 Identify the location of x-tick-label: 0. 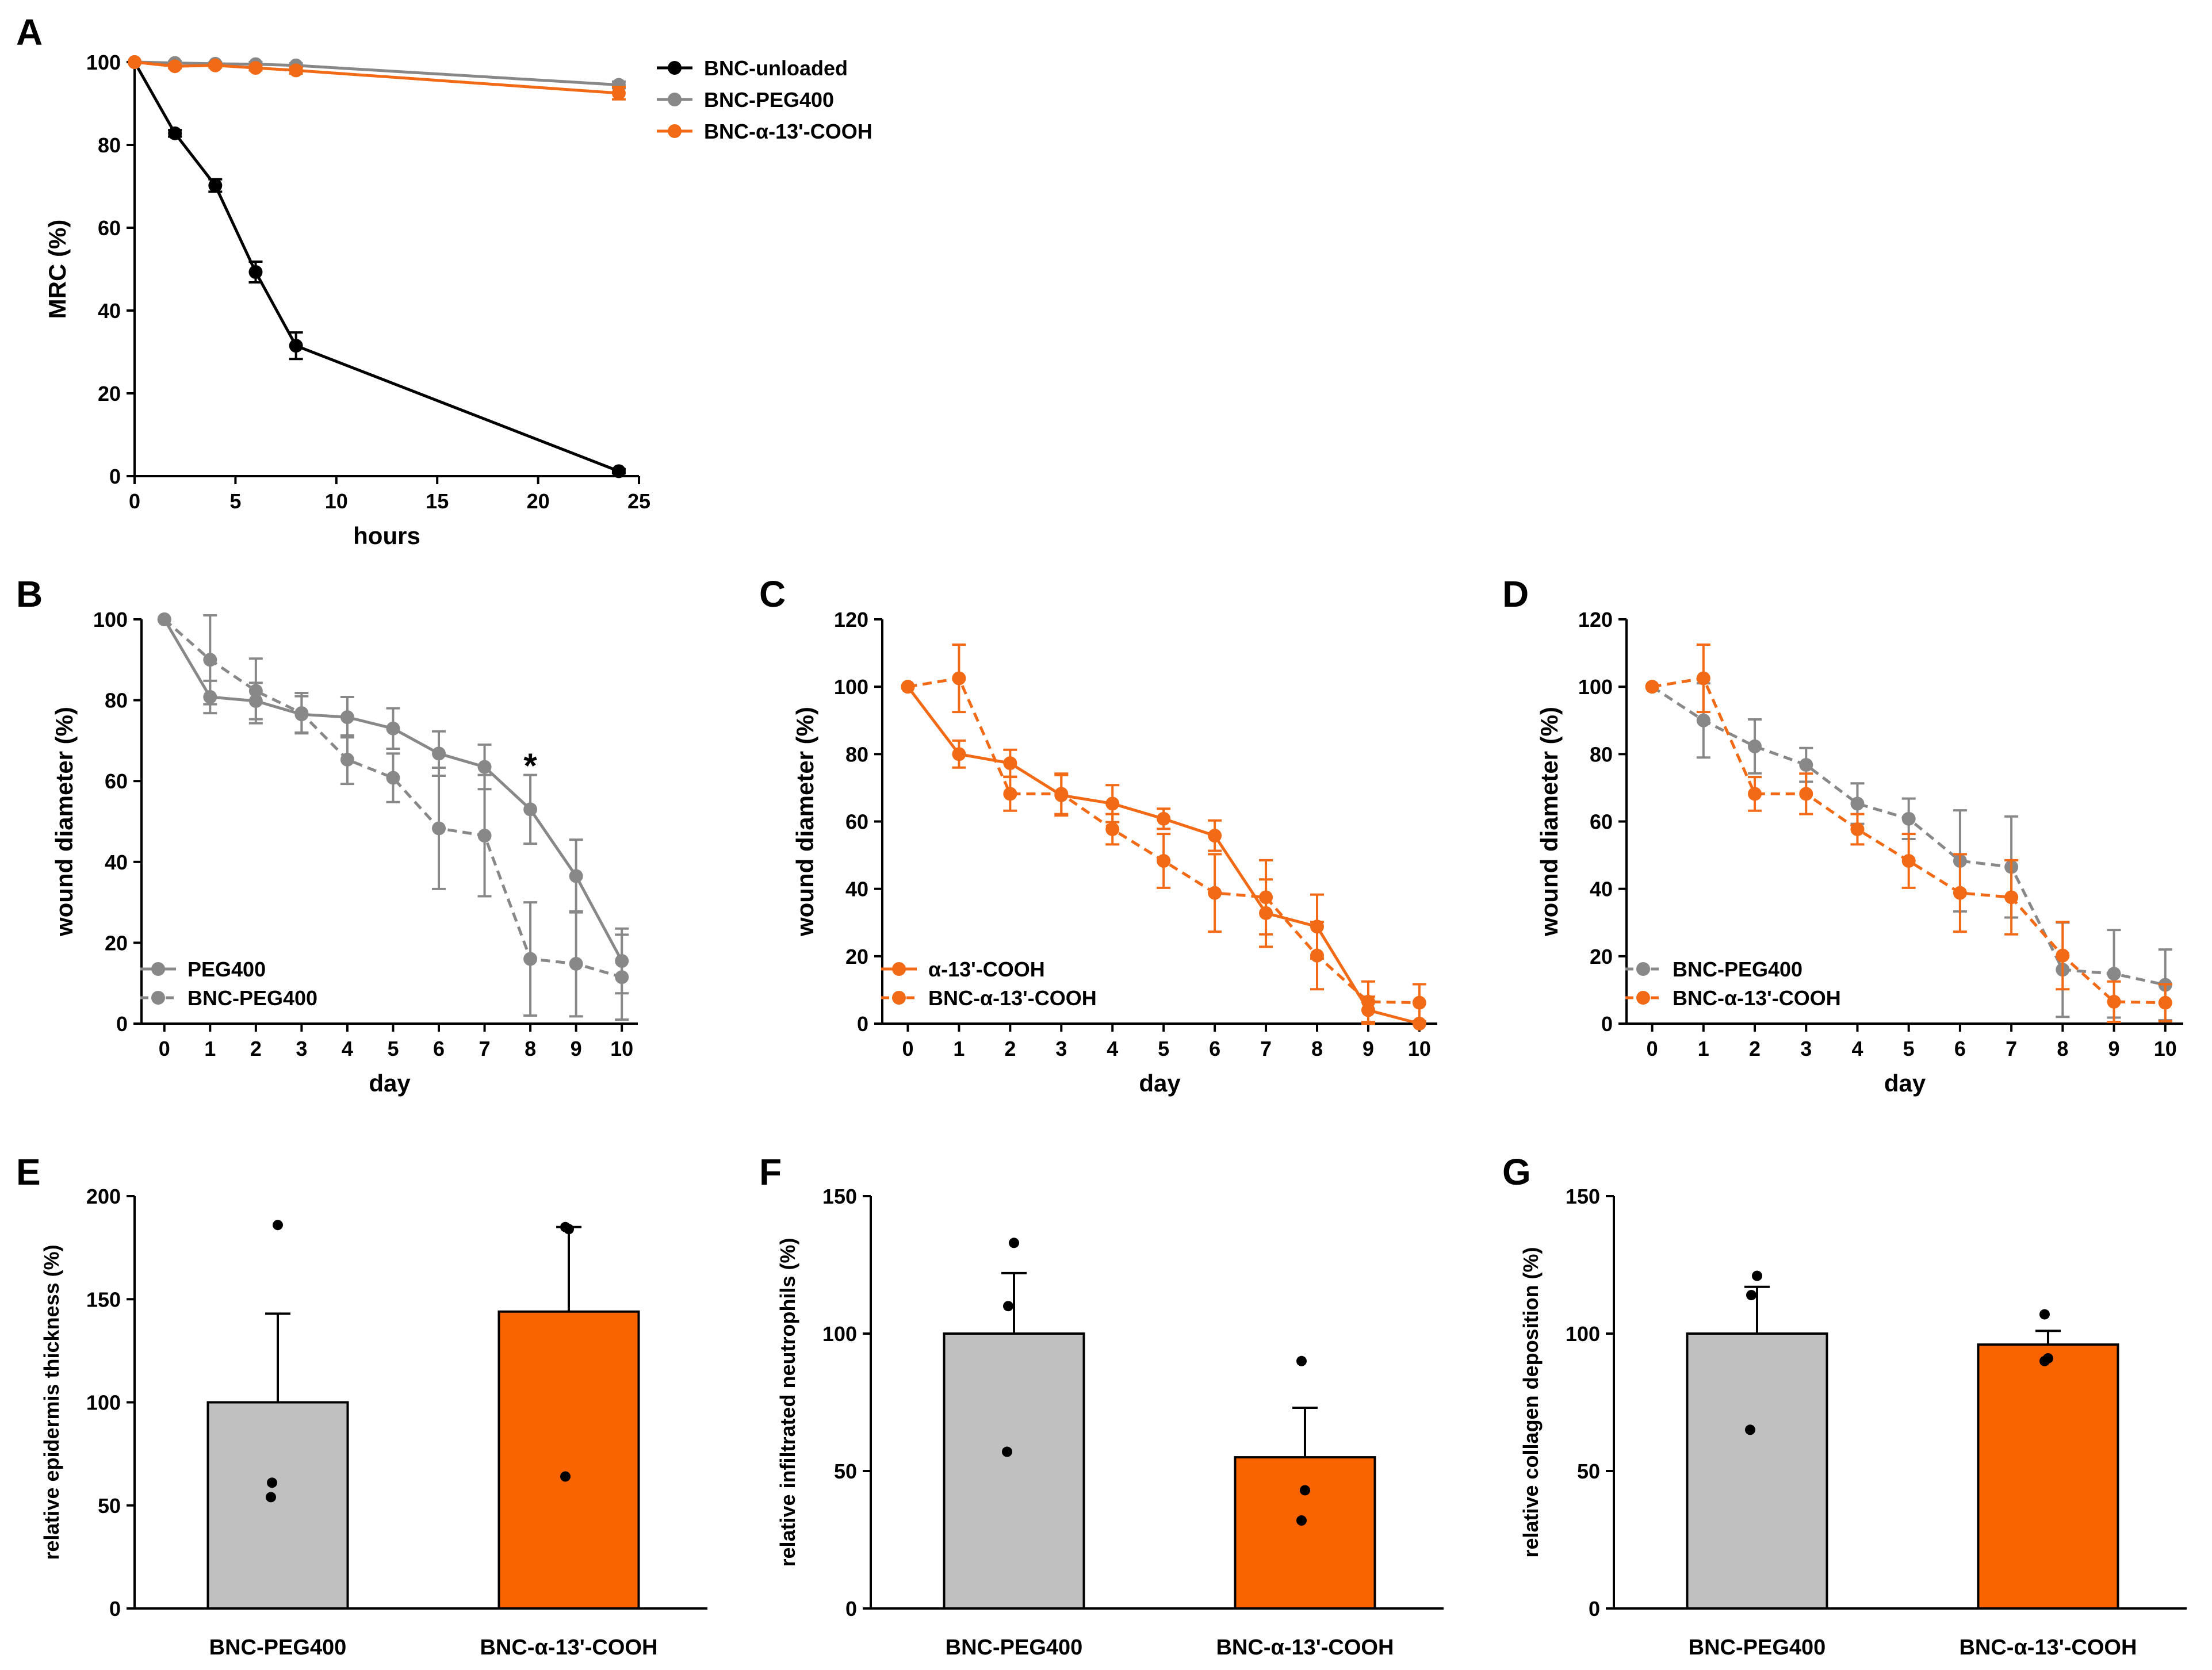
(1652, 1048).